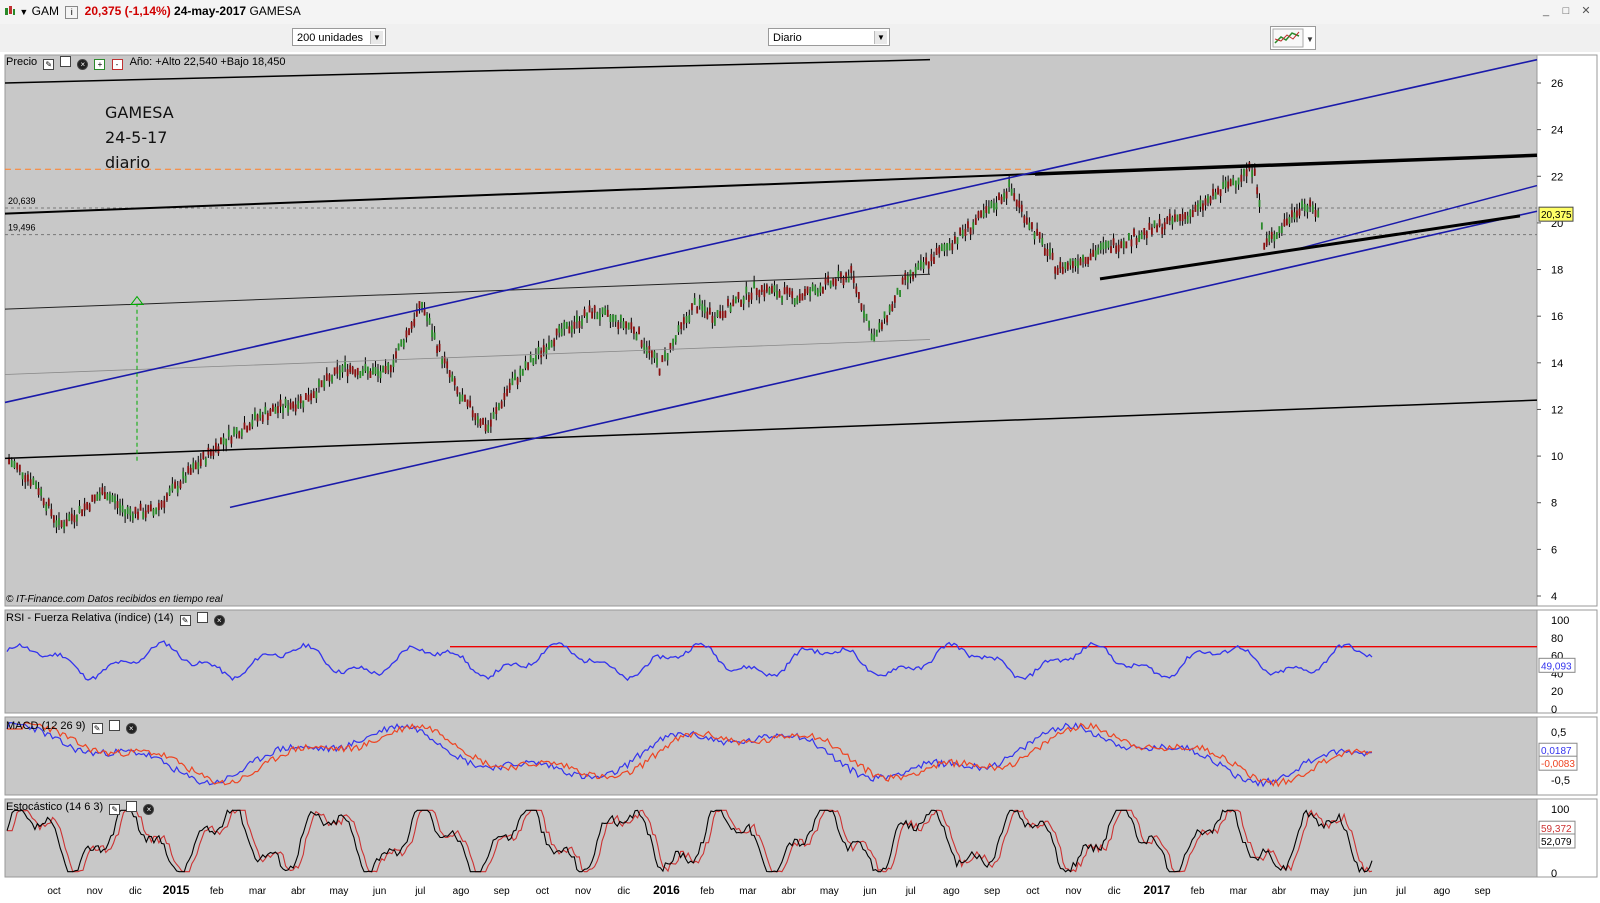 The width and height of the screenshot is (1600, 903). What do you see at coordinates (339, 37) in the screenshot?
I see `units-select: 200 unidades ▼` at bounding box center [339, 37].